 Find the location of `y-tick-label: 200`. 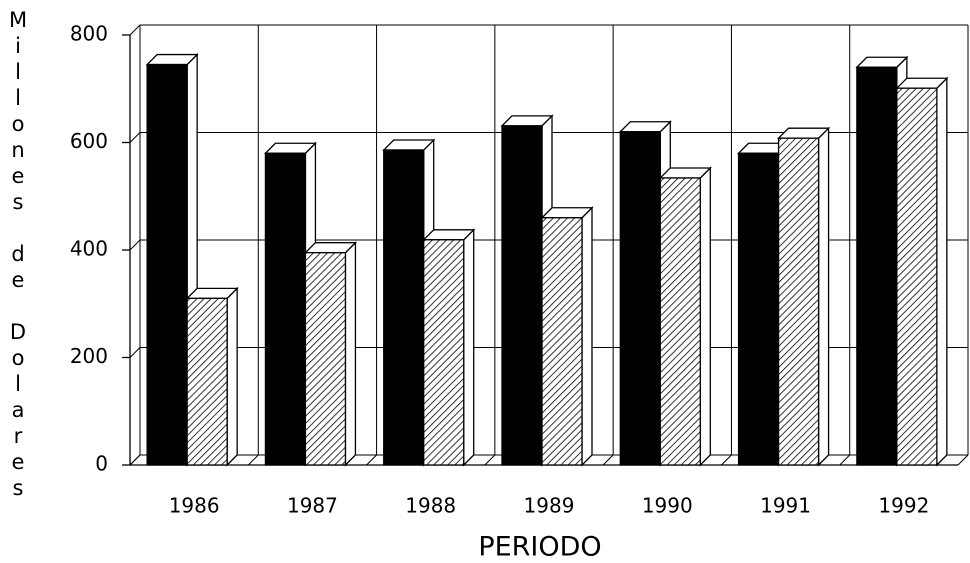

y-tick-label: 200 is located at coordinates (89, 356).